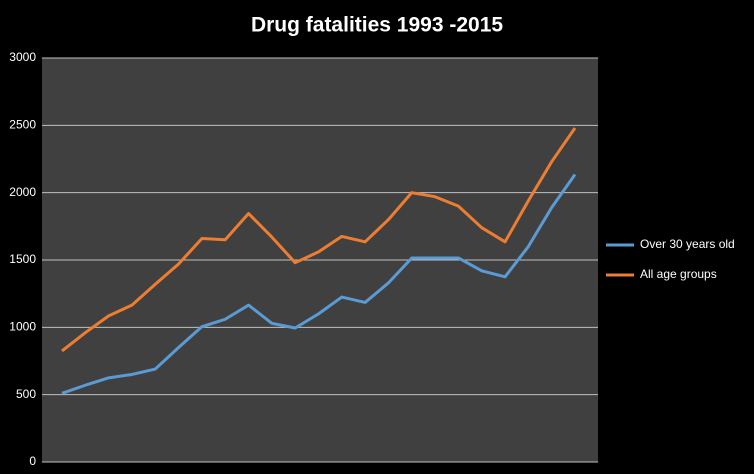 This screenshot has height=474, width=754. I want to click on y-tick-label: 0, so click(32, 461).